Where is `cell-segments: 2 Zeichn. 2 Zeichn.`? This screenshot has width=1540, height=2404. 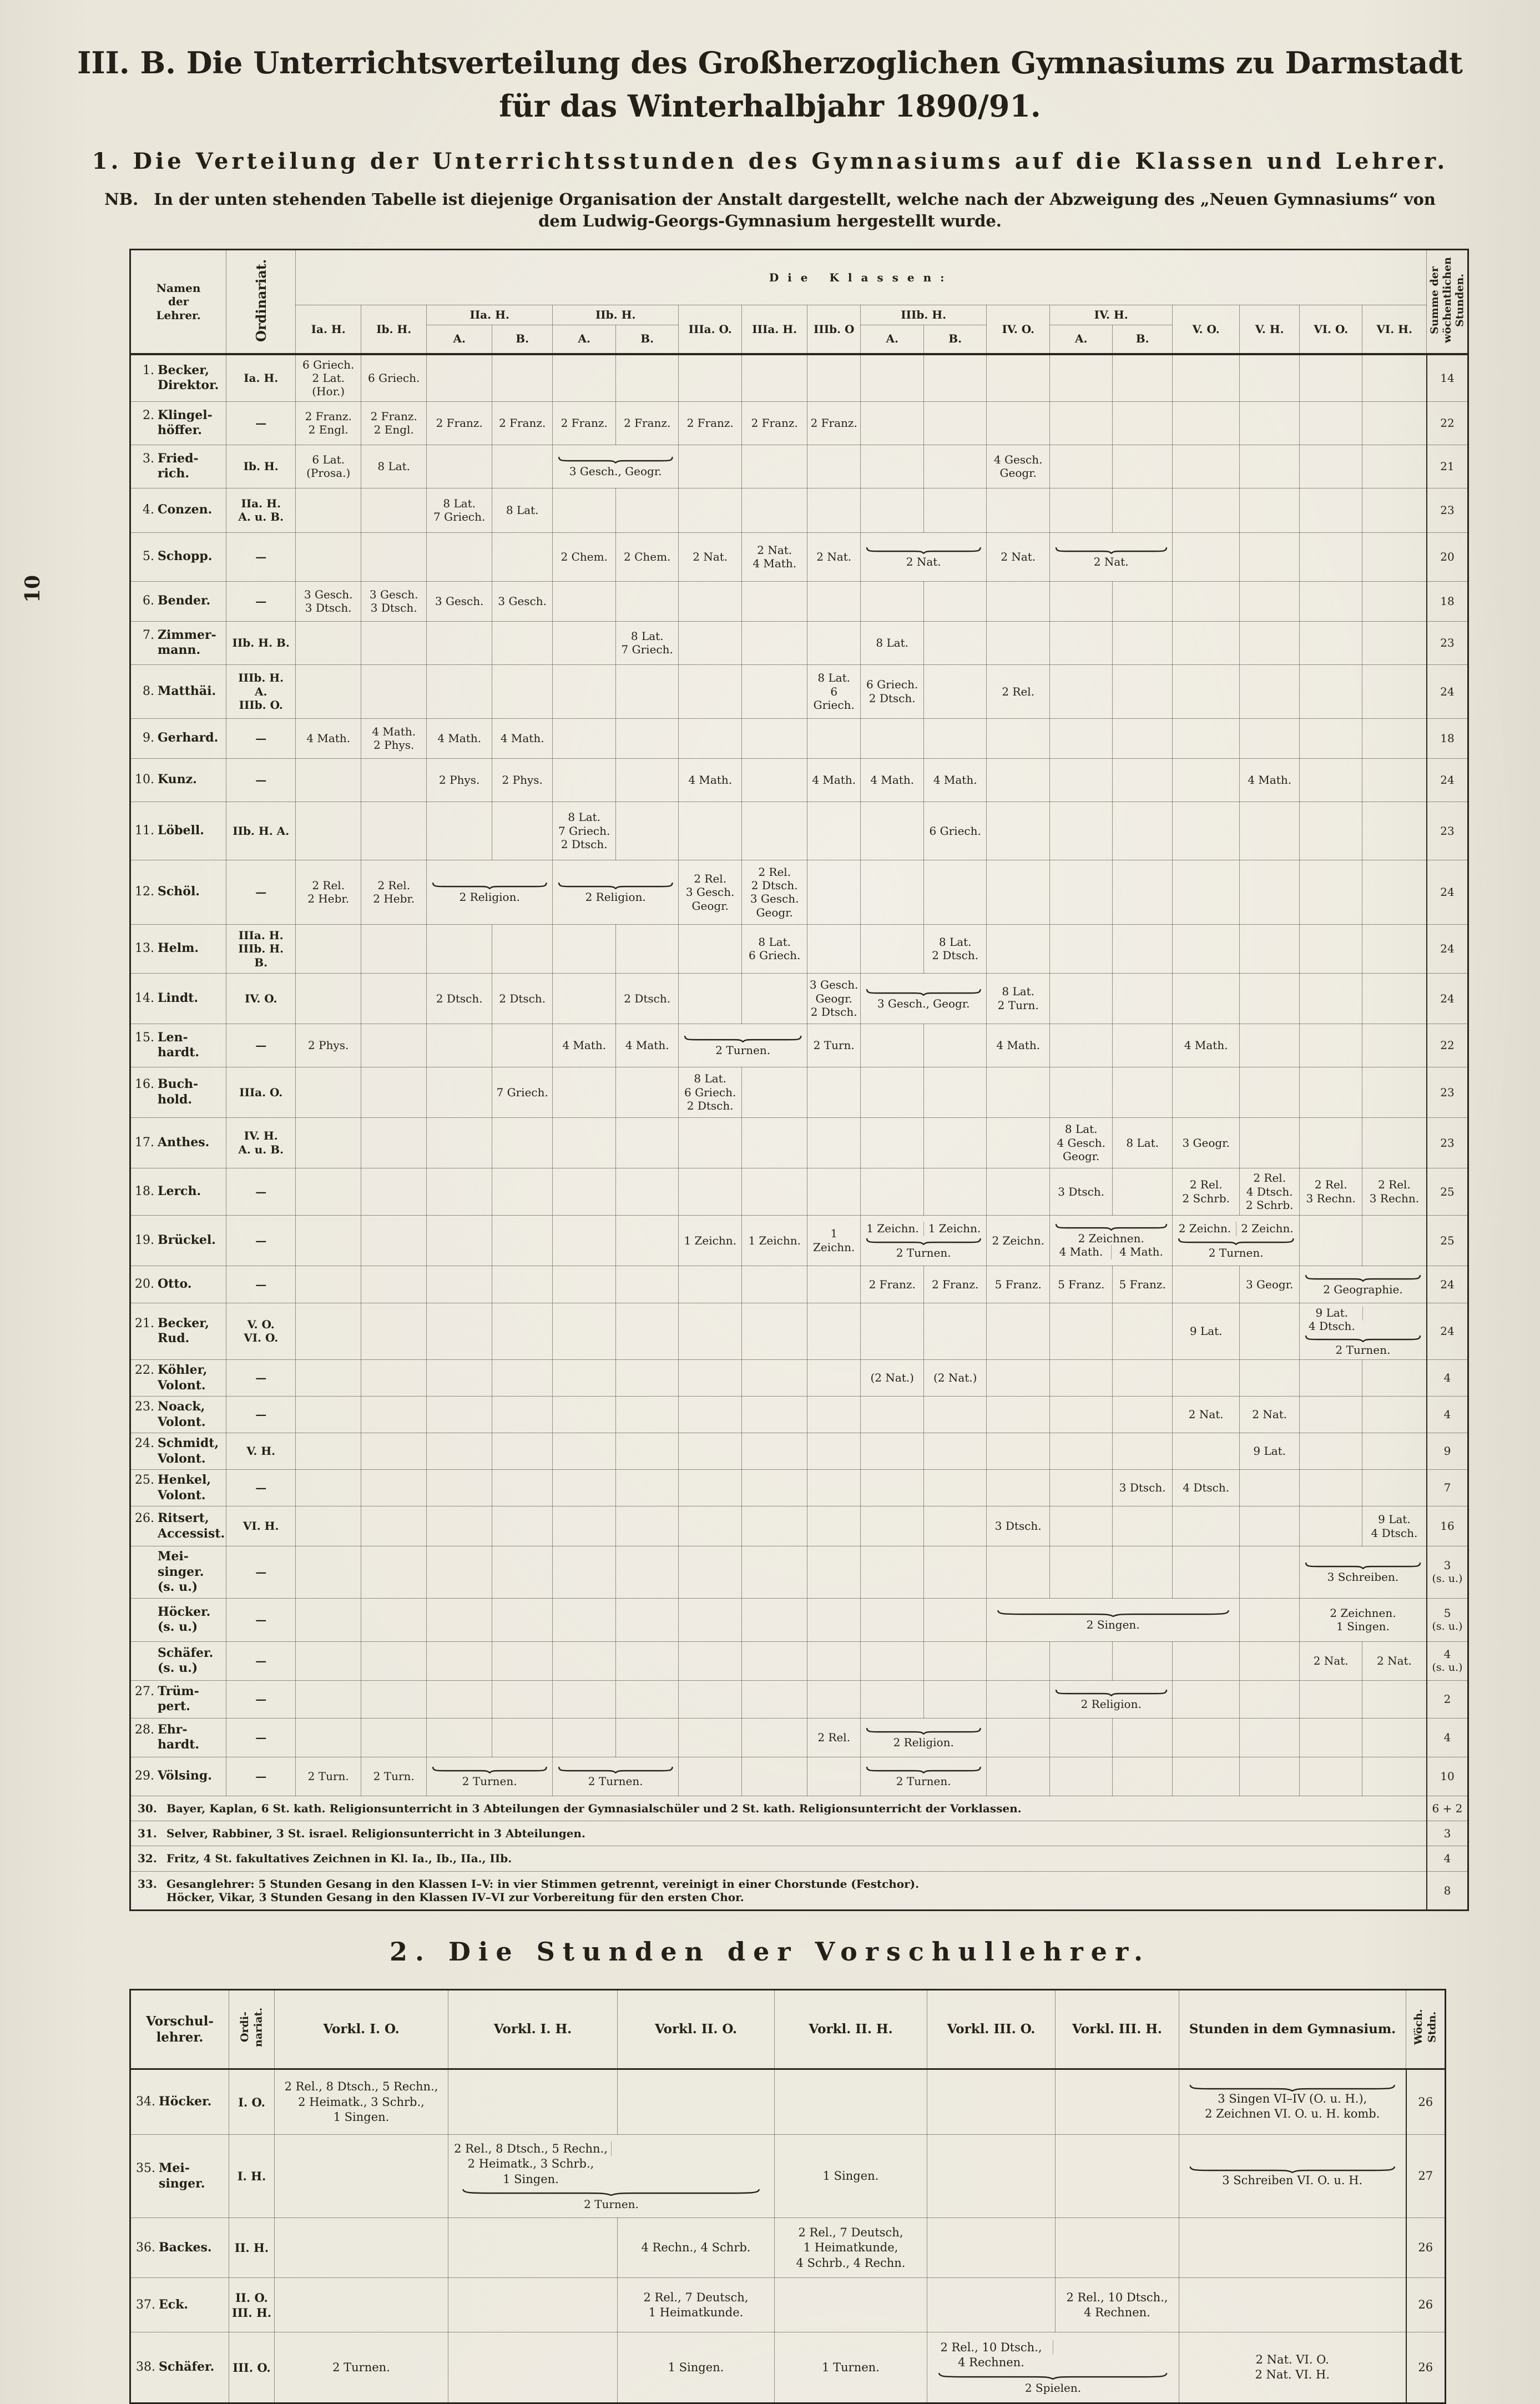
cell-segments: 2 Zeichn. 2 Zeichn. is located at coordinates (1236, 1228).